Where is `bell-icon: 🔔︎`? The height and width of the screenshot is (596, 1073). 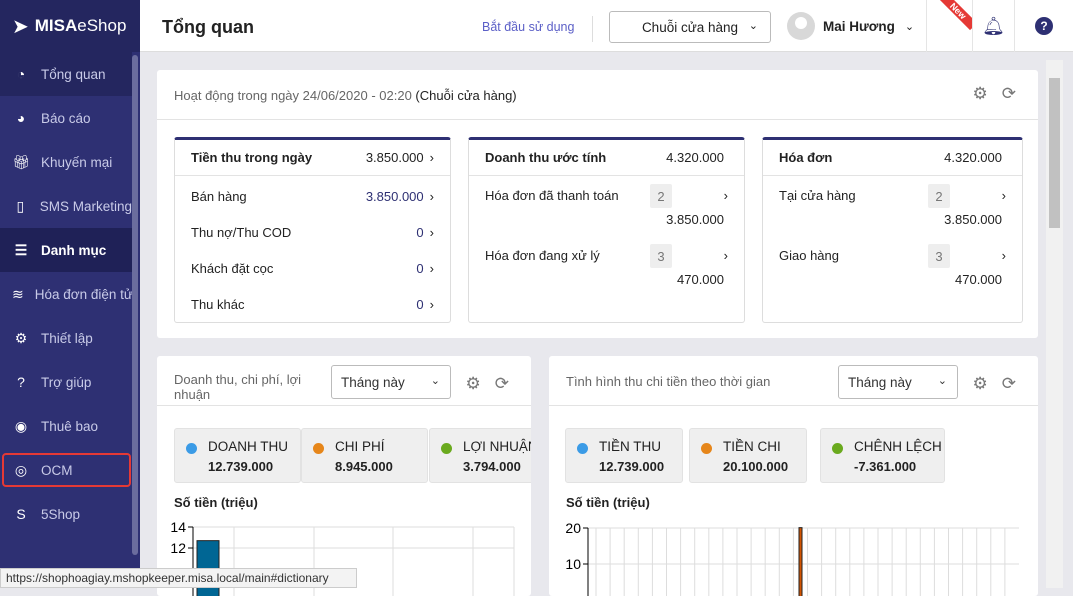 bell-icon: 🔔︎ is located at coordinates (993, 25).